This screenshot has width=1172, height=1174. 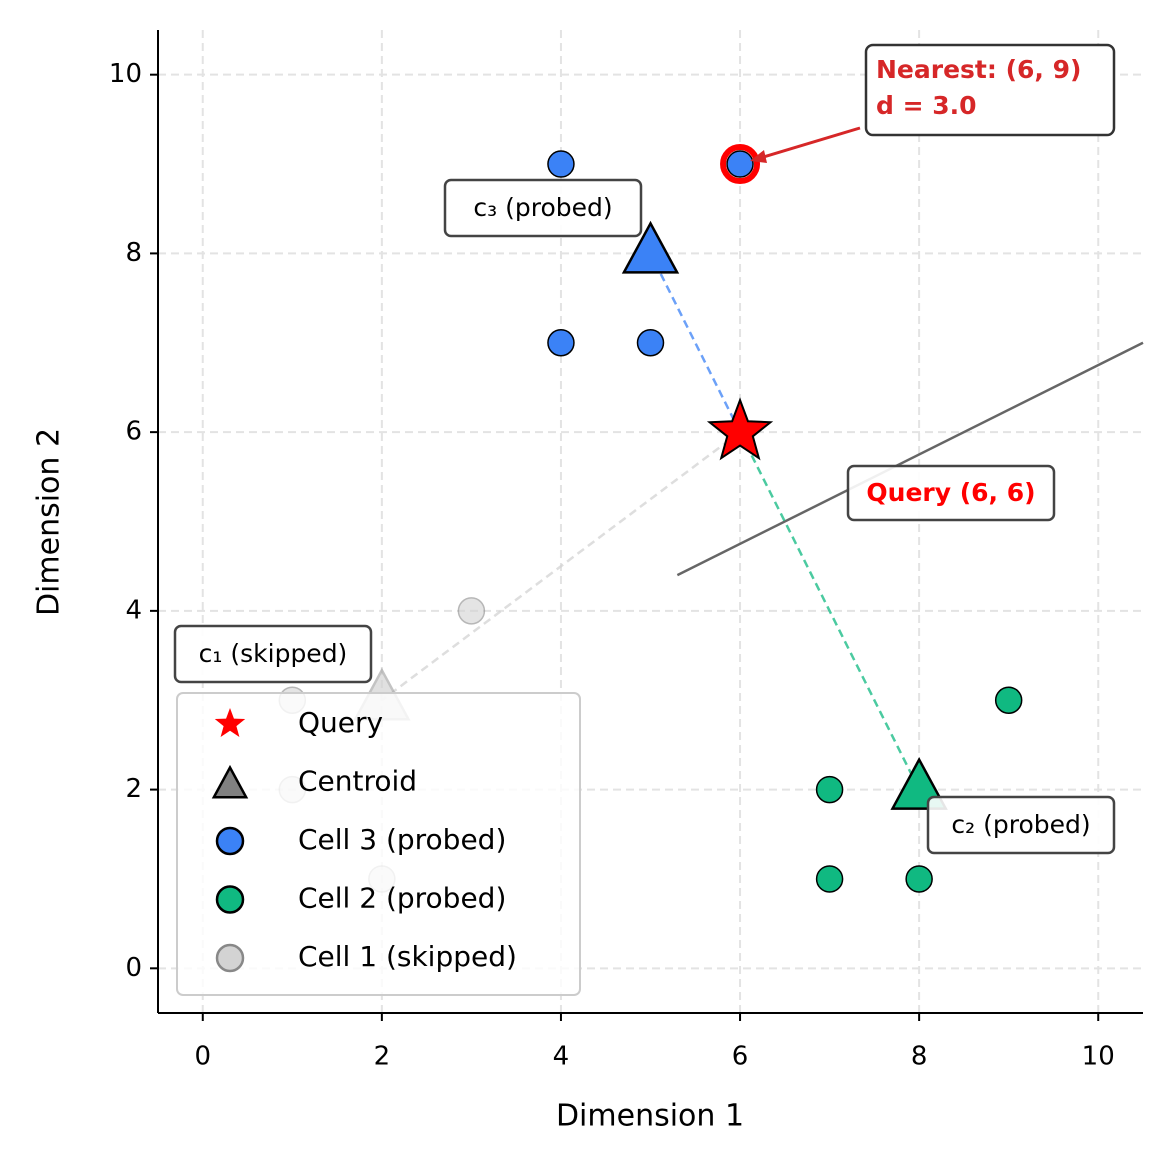 I want to click on nearest-ring, so click(x=740, y=164).